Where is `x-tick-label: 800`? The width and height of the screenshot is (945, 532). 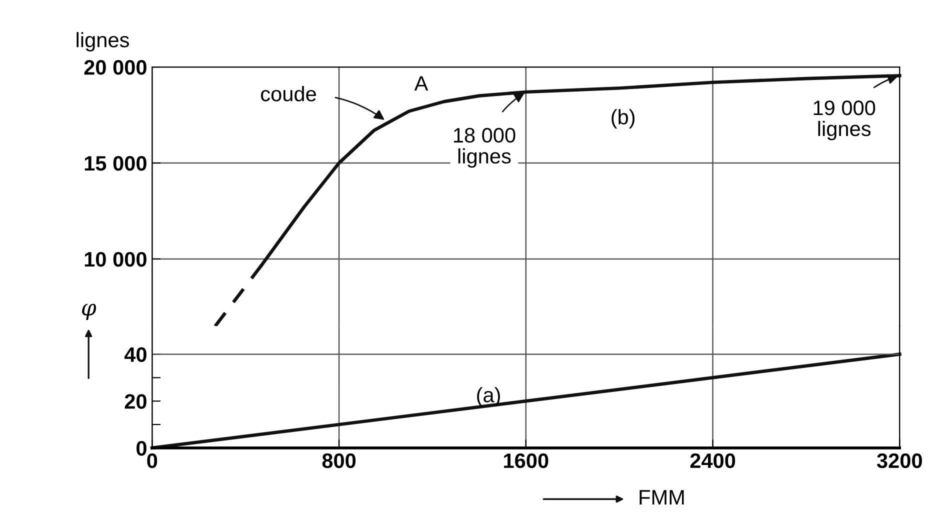
x-tick-label: 800 is located at coordinates (339, 460).